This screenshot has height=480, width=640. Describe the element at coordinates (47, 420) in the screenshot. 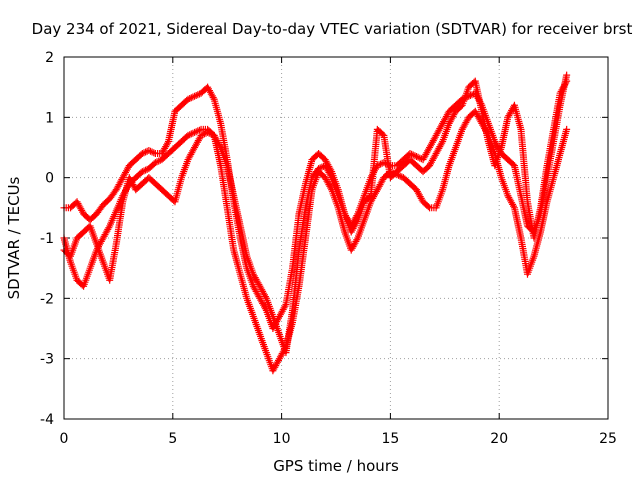

I see `y-tick-label: -4` at that location.